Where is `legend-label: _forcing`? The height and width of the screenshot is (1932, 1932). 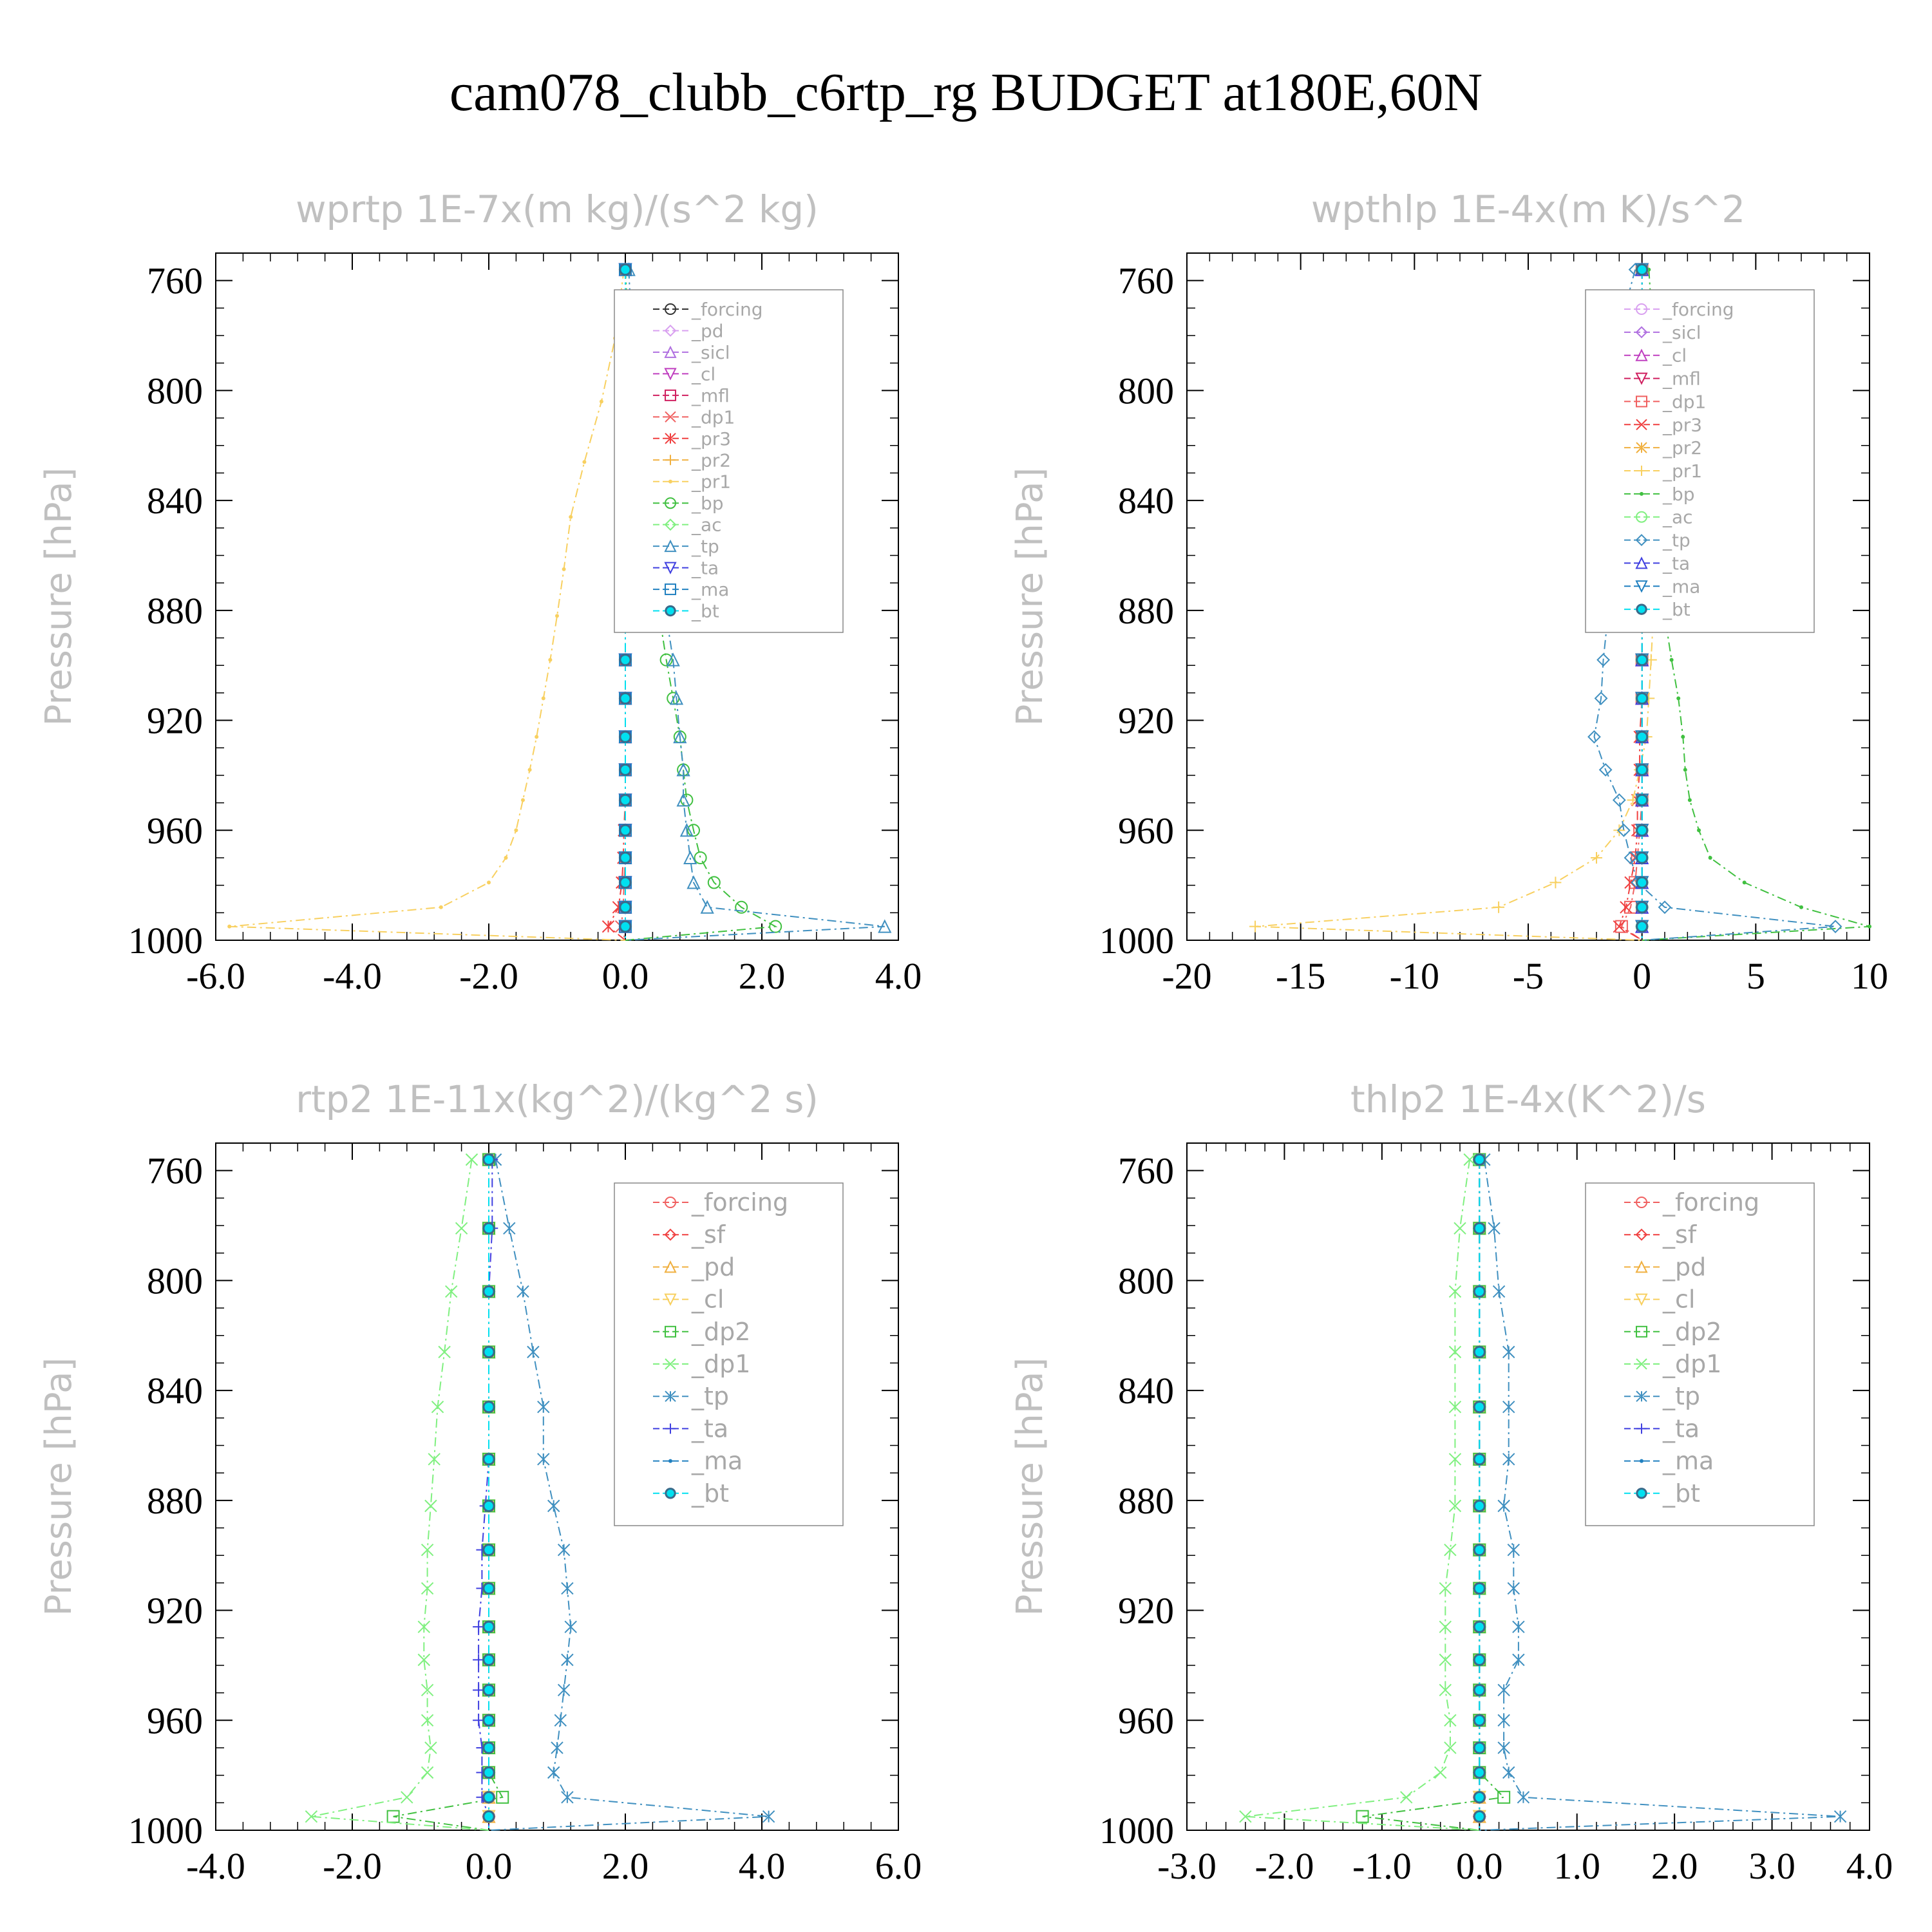 legend-label: _forcing is located at coordinates (1710, 1202).